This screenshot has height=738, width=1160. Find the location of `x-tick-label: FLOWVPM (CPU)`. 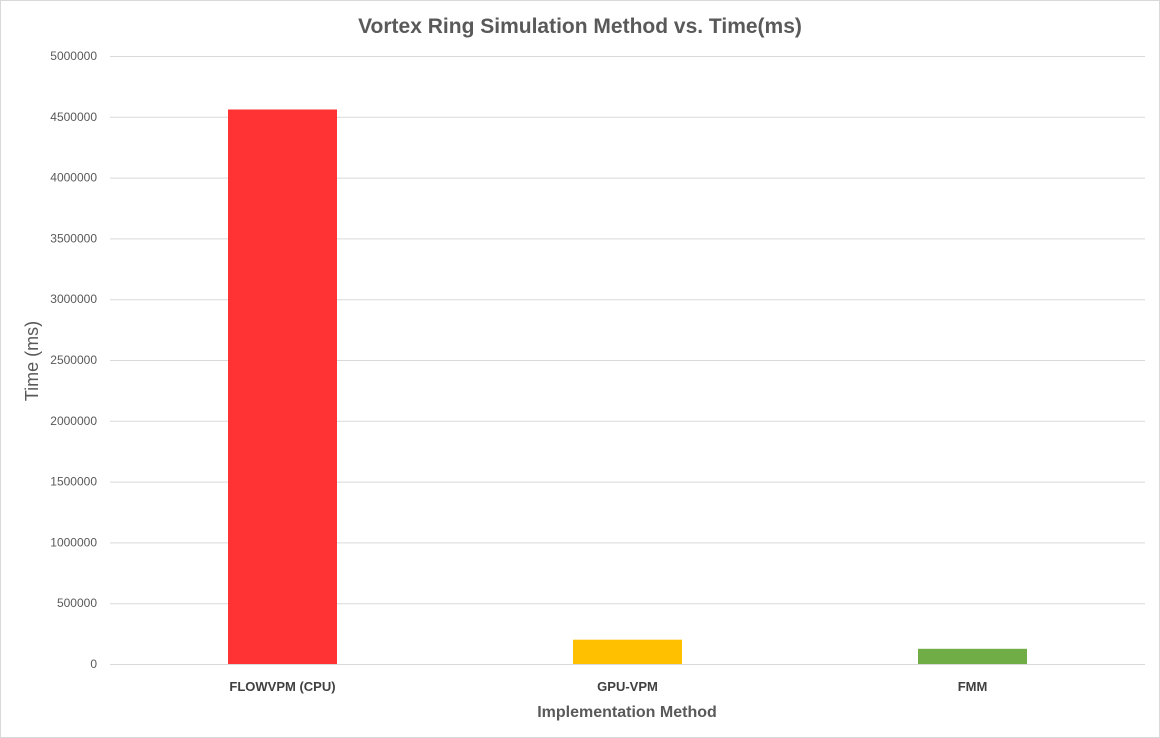

x-tick-label: FLOWVPM (CPU) is located at coordinates (282, 686).